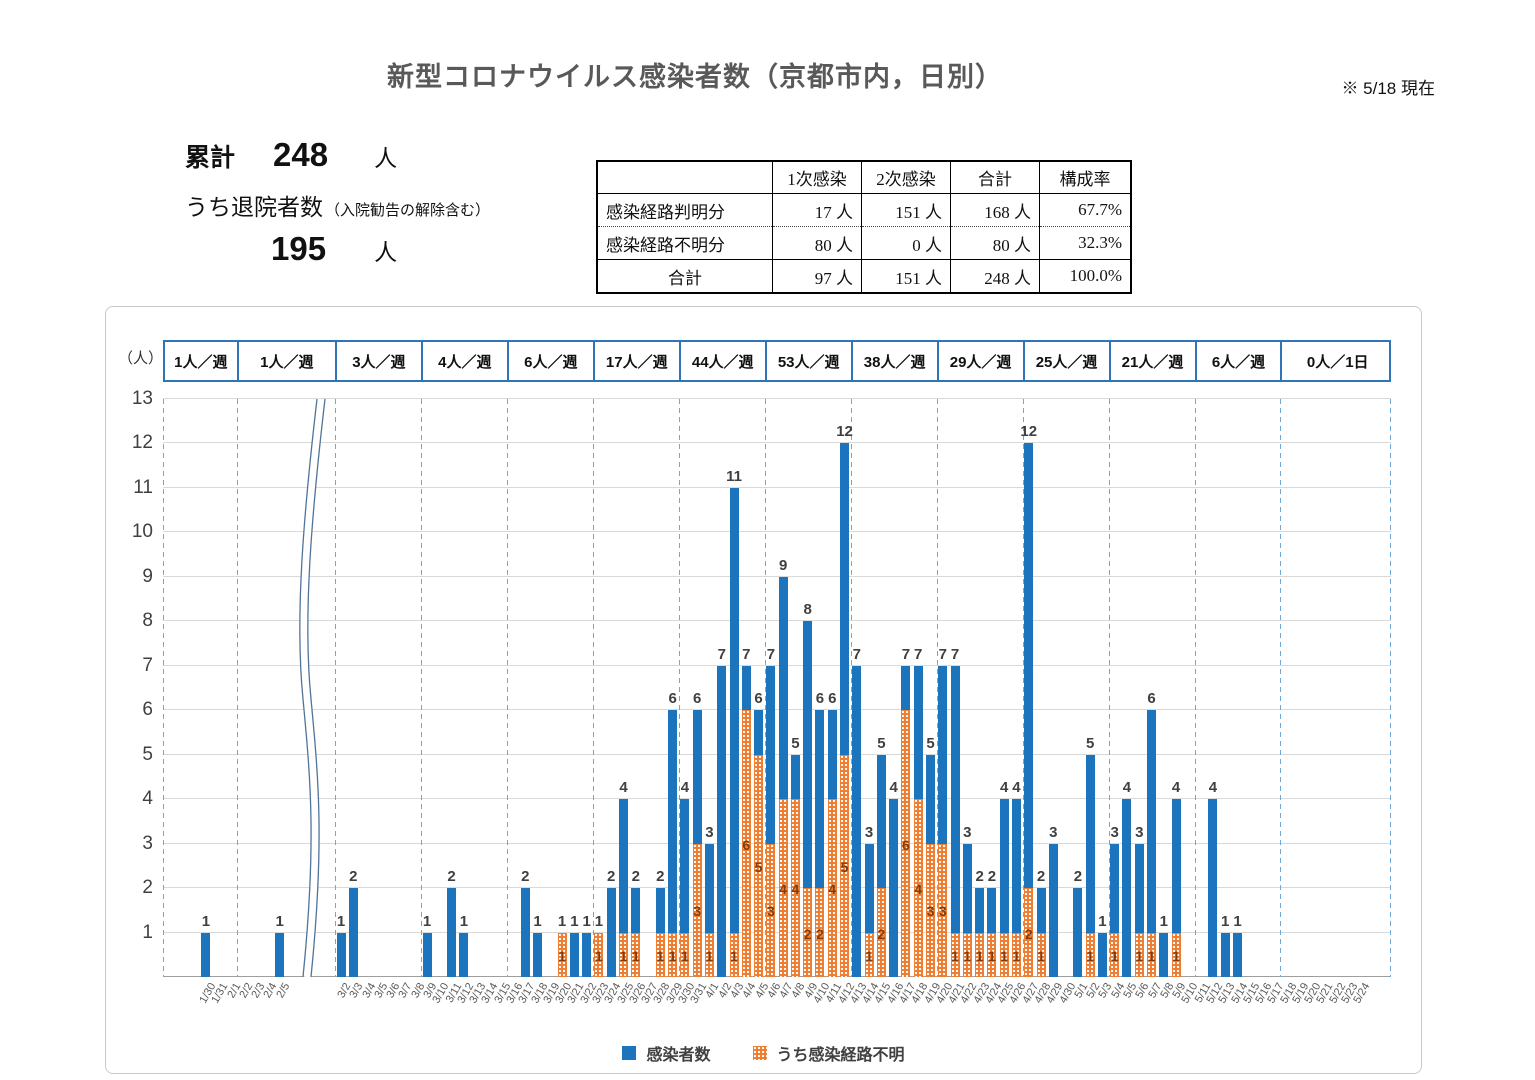 The height and width of the screenshot is (1080, 1535). I want to click on summary-stats: 累計 248 人 うち退院者数 （入院勧告の解除含む） 195 人, so click(337, 202).